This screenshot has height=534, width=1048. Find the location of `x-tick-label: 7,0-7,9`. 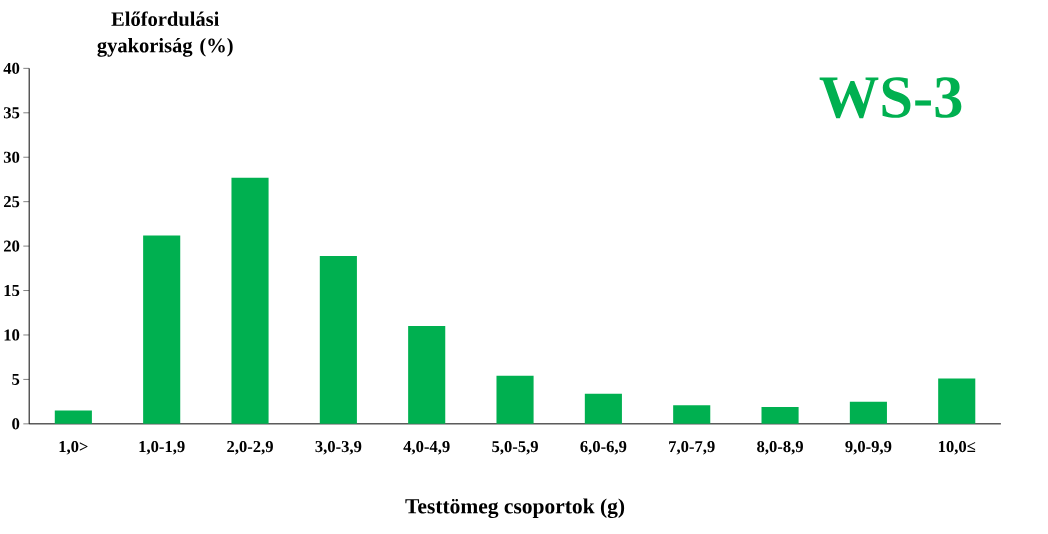

x-tick-label: 7,0-7,9 is located at coordinates (692, 447).